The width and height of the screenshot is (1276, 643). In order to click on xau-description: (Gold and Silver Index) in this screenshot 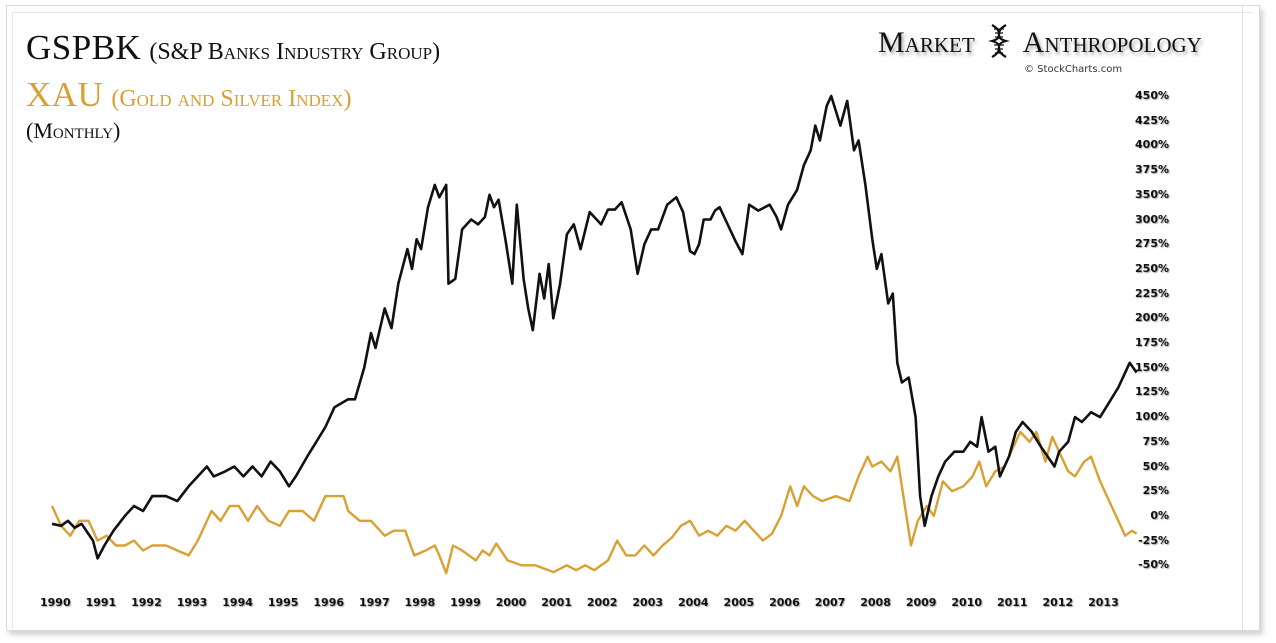, I will do `click(231, 99)`.